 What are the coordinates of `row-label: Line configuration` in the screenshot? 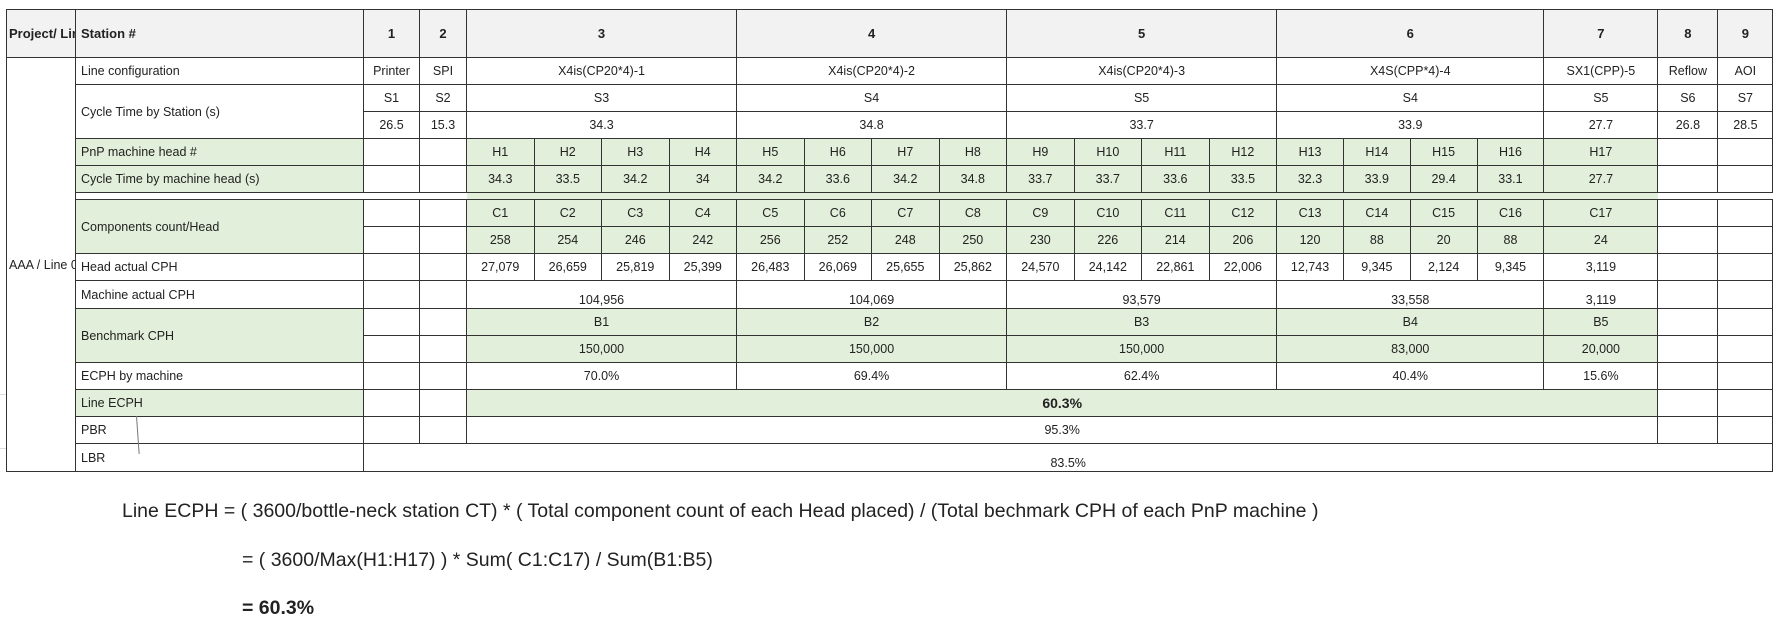 It's located at (219, 71).